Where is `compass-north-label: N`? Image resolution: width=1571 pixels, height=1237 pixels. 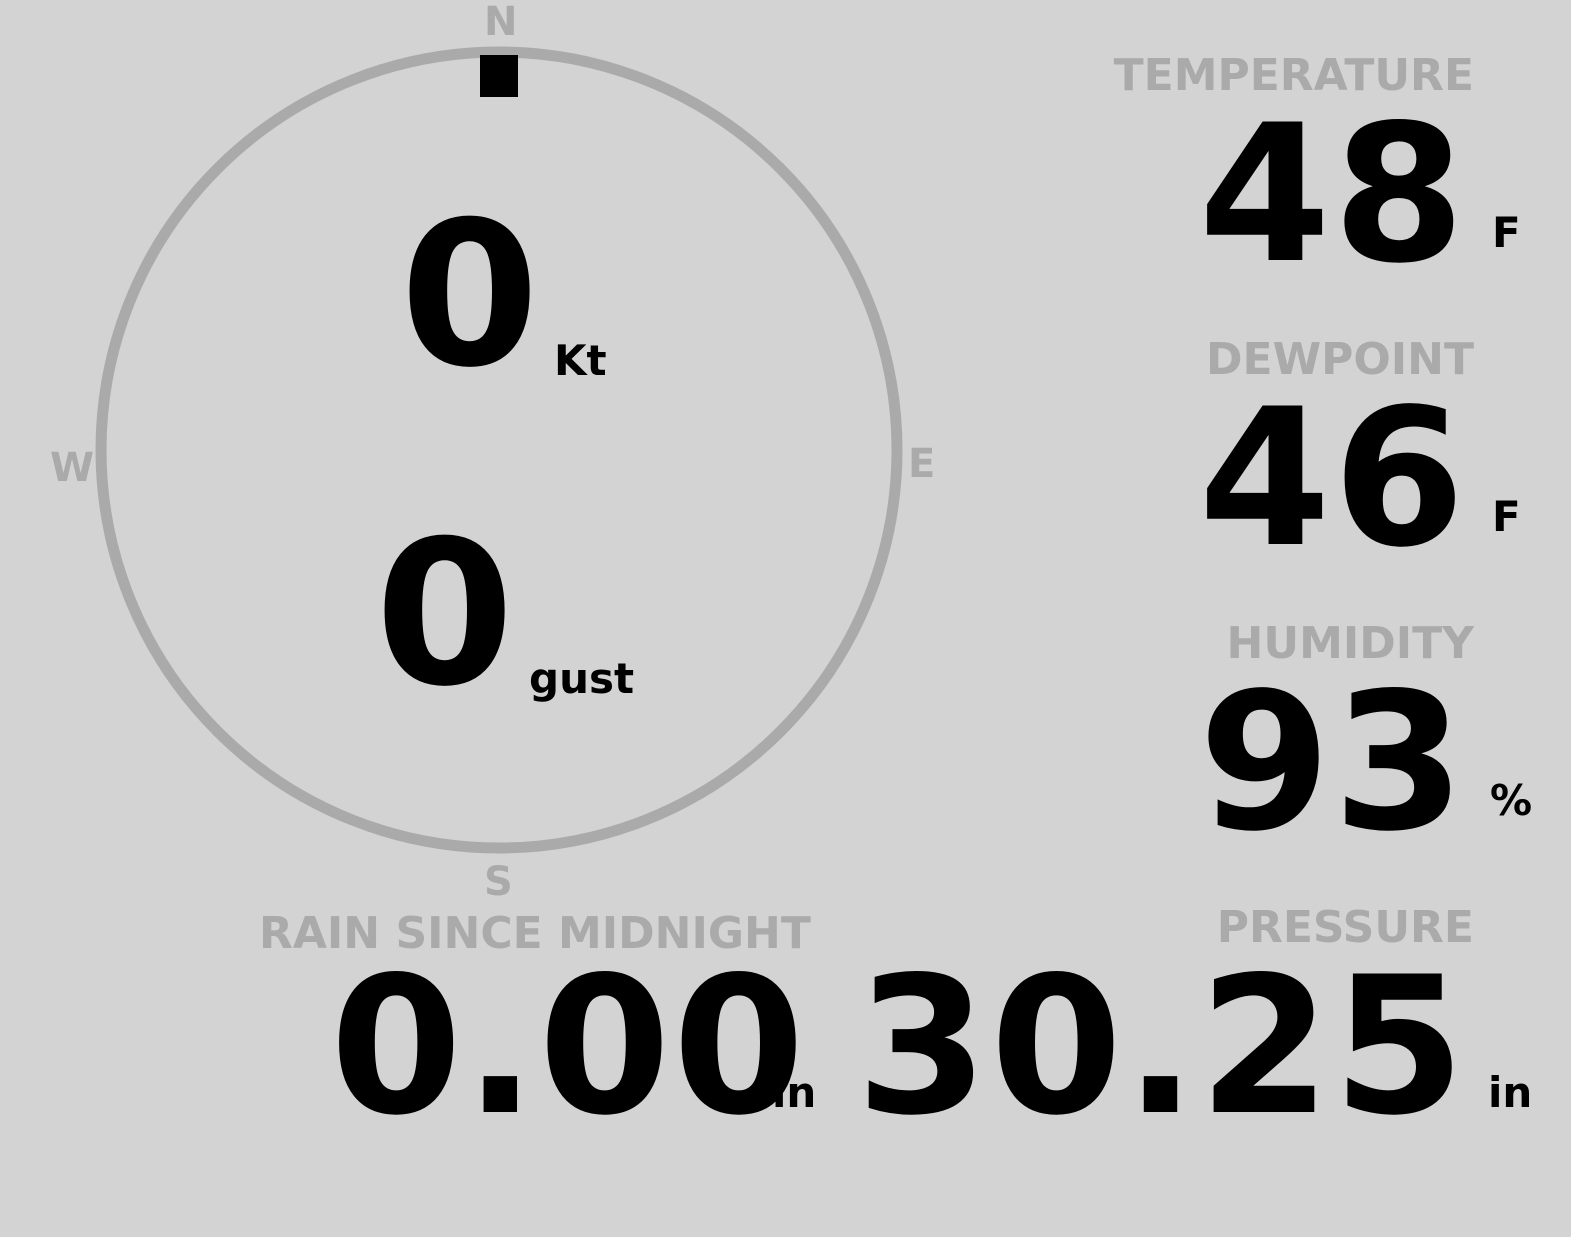 compass-north-label: N is located at coordinates (501, 22).